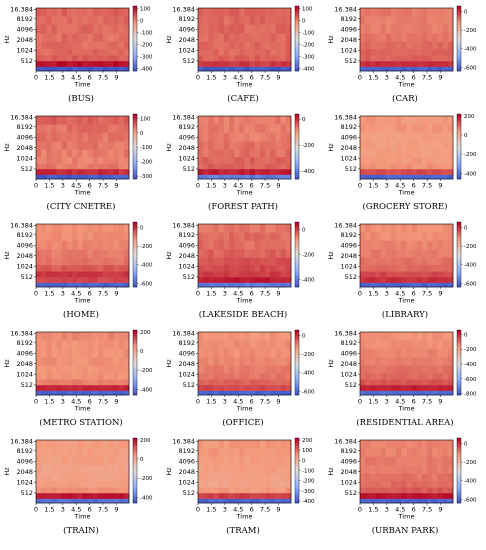  I want to click on x-tick-label: 0, so click(36, 294).